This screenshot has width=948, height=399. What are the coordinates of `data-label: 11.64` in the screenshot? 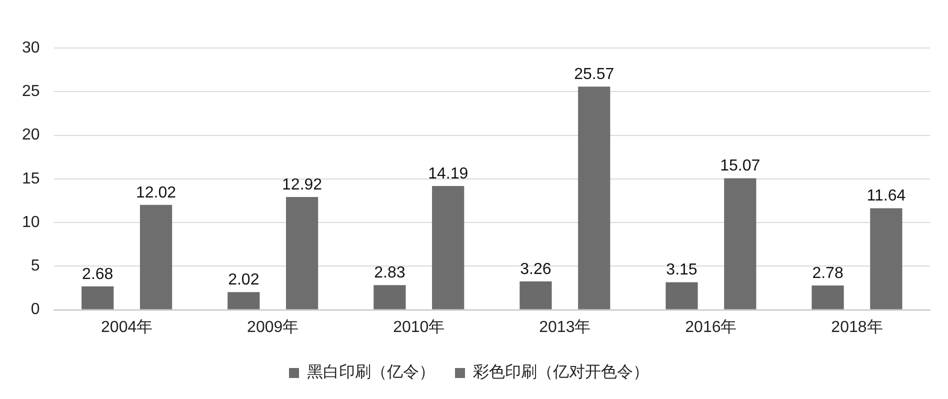 It's located at (886, 196).